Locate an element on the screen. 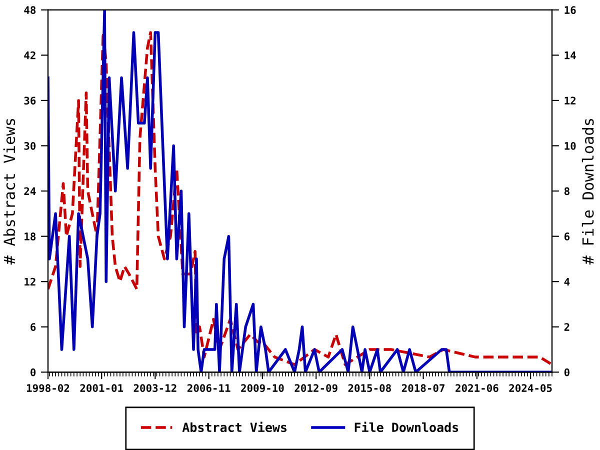 This screenshot has height=450, width=600. legend-label: File Downloads is located at coordinates (406, 427).